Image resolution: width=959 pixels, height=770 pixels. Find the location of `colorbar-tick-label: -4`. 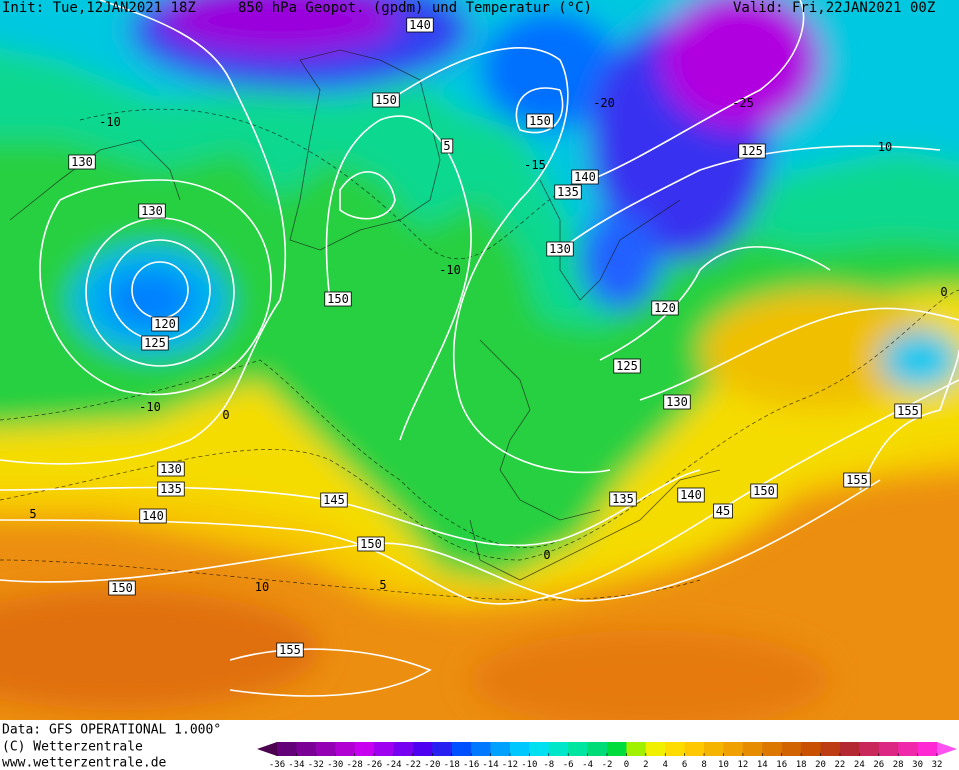

colorbar-tick-label: -4 is located at coordinates (587, 765).